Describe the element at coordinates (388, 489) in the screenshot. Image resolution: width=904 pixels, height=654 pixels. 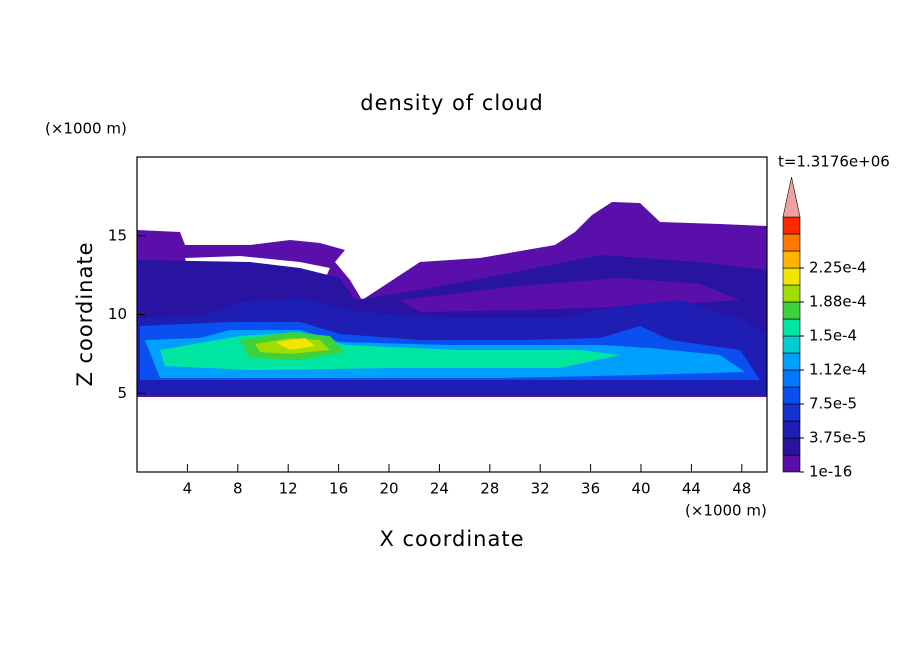
I see `x-tick-label: 20` at that location.